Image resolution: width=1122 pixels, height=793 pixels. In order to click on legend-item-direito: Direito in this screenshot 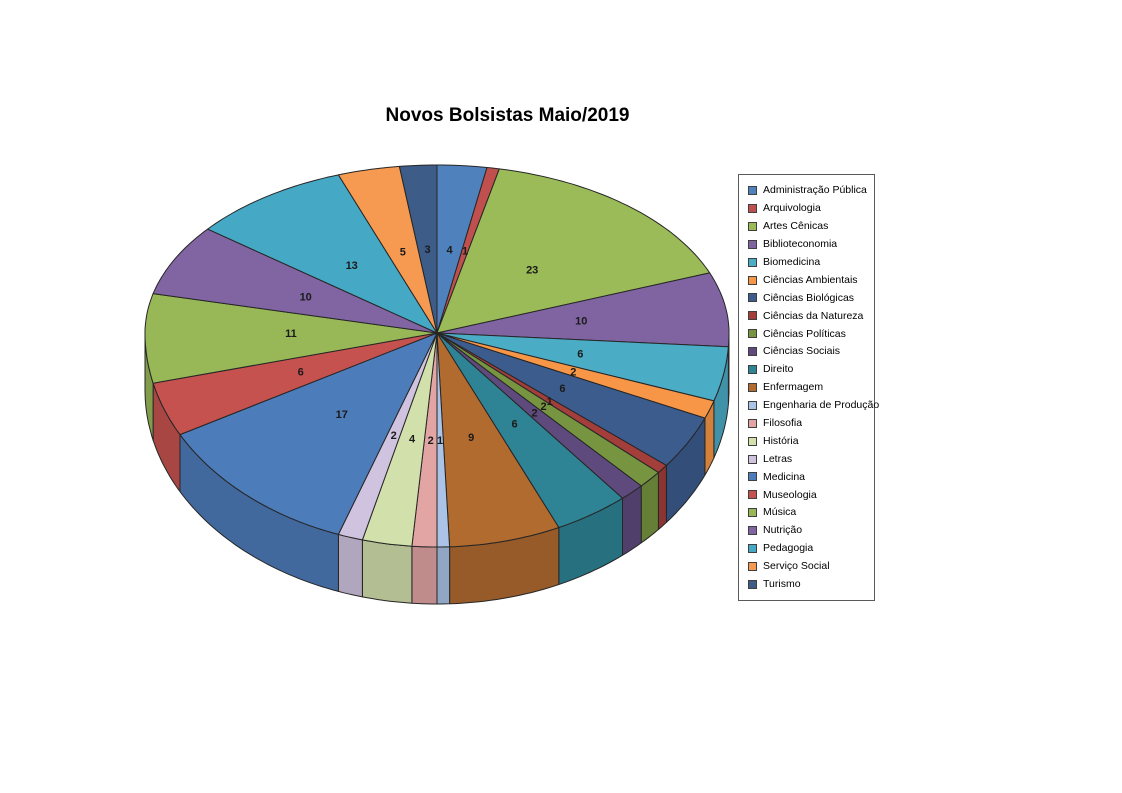, I will do `click(810, 369)`.